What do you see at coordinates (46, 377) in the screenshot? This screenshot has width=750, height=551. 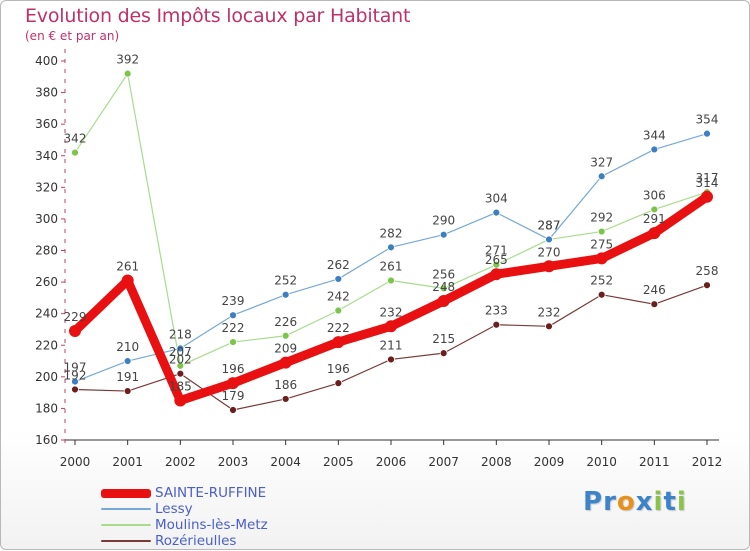 I see `y-tick-label: 200` at bounding box center [46, 377].